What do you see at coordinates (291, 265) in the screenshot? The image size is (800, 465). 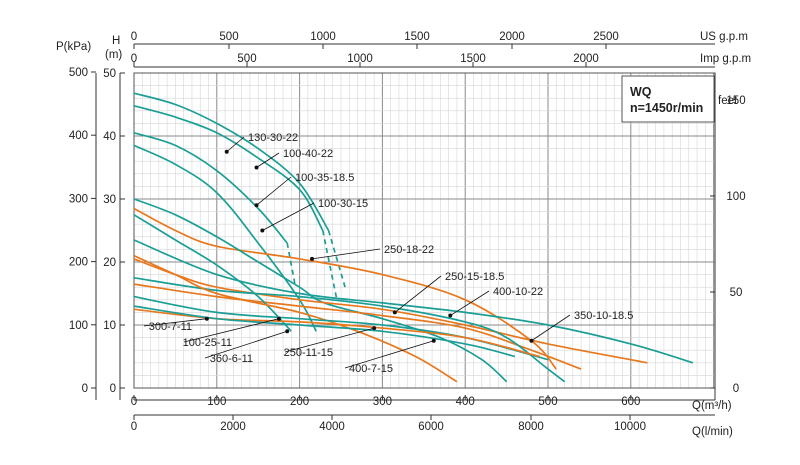 I see `series-100-35-18_5-dashed` at bounding box center [291, 265].